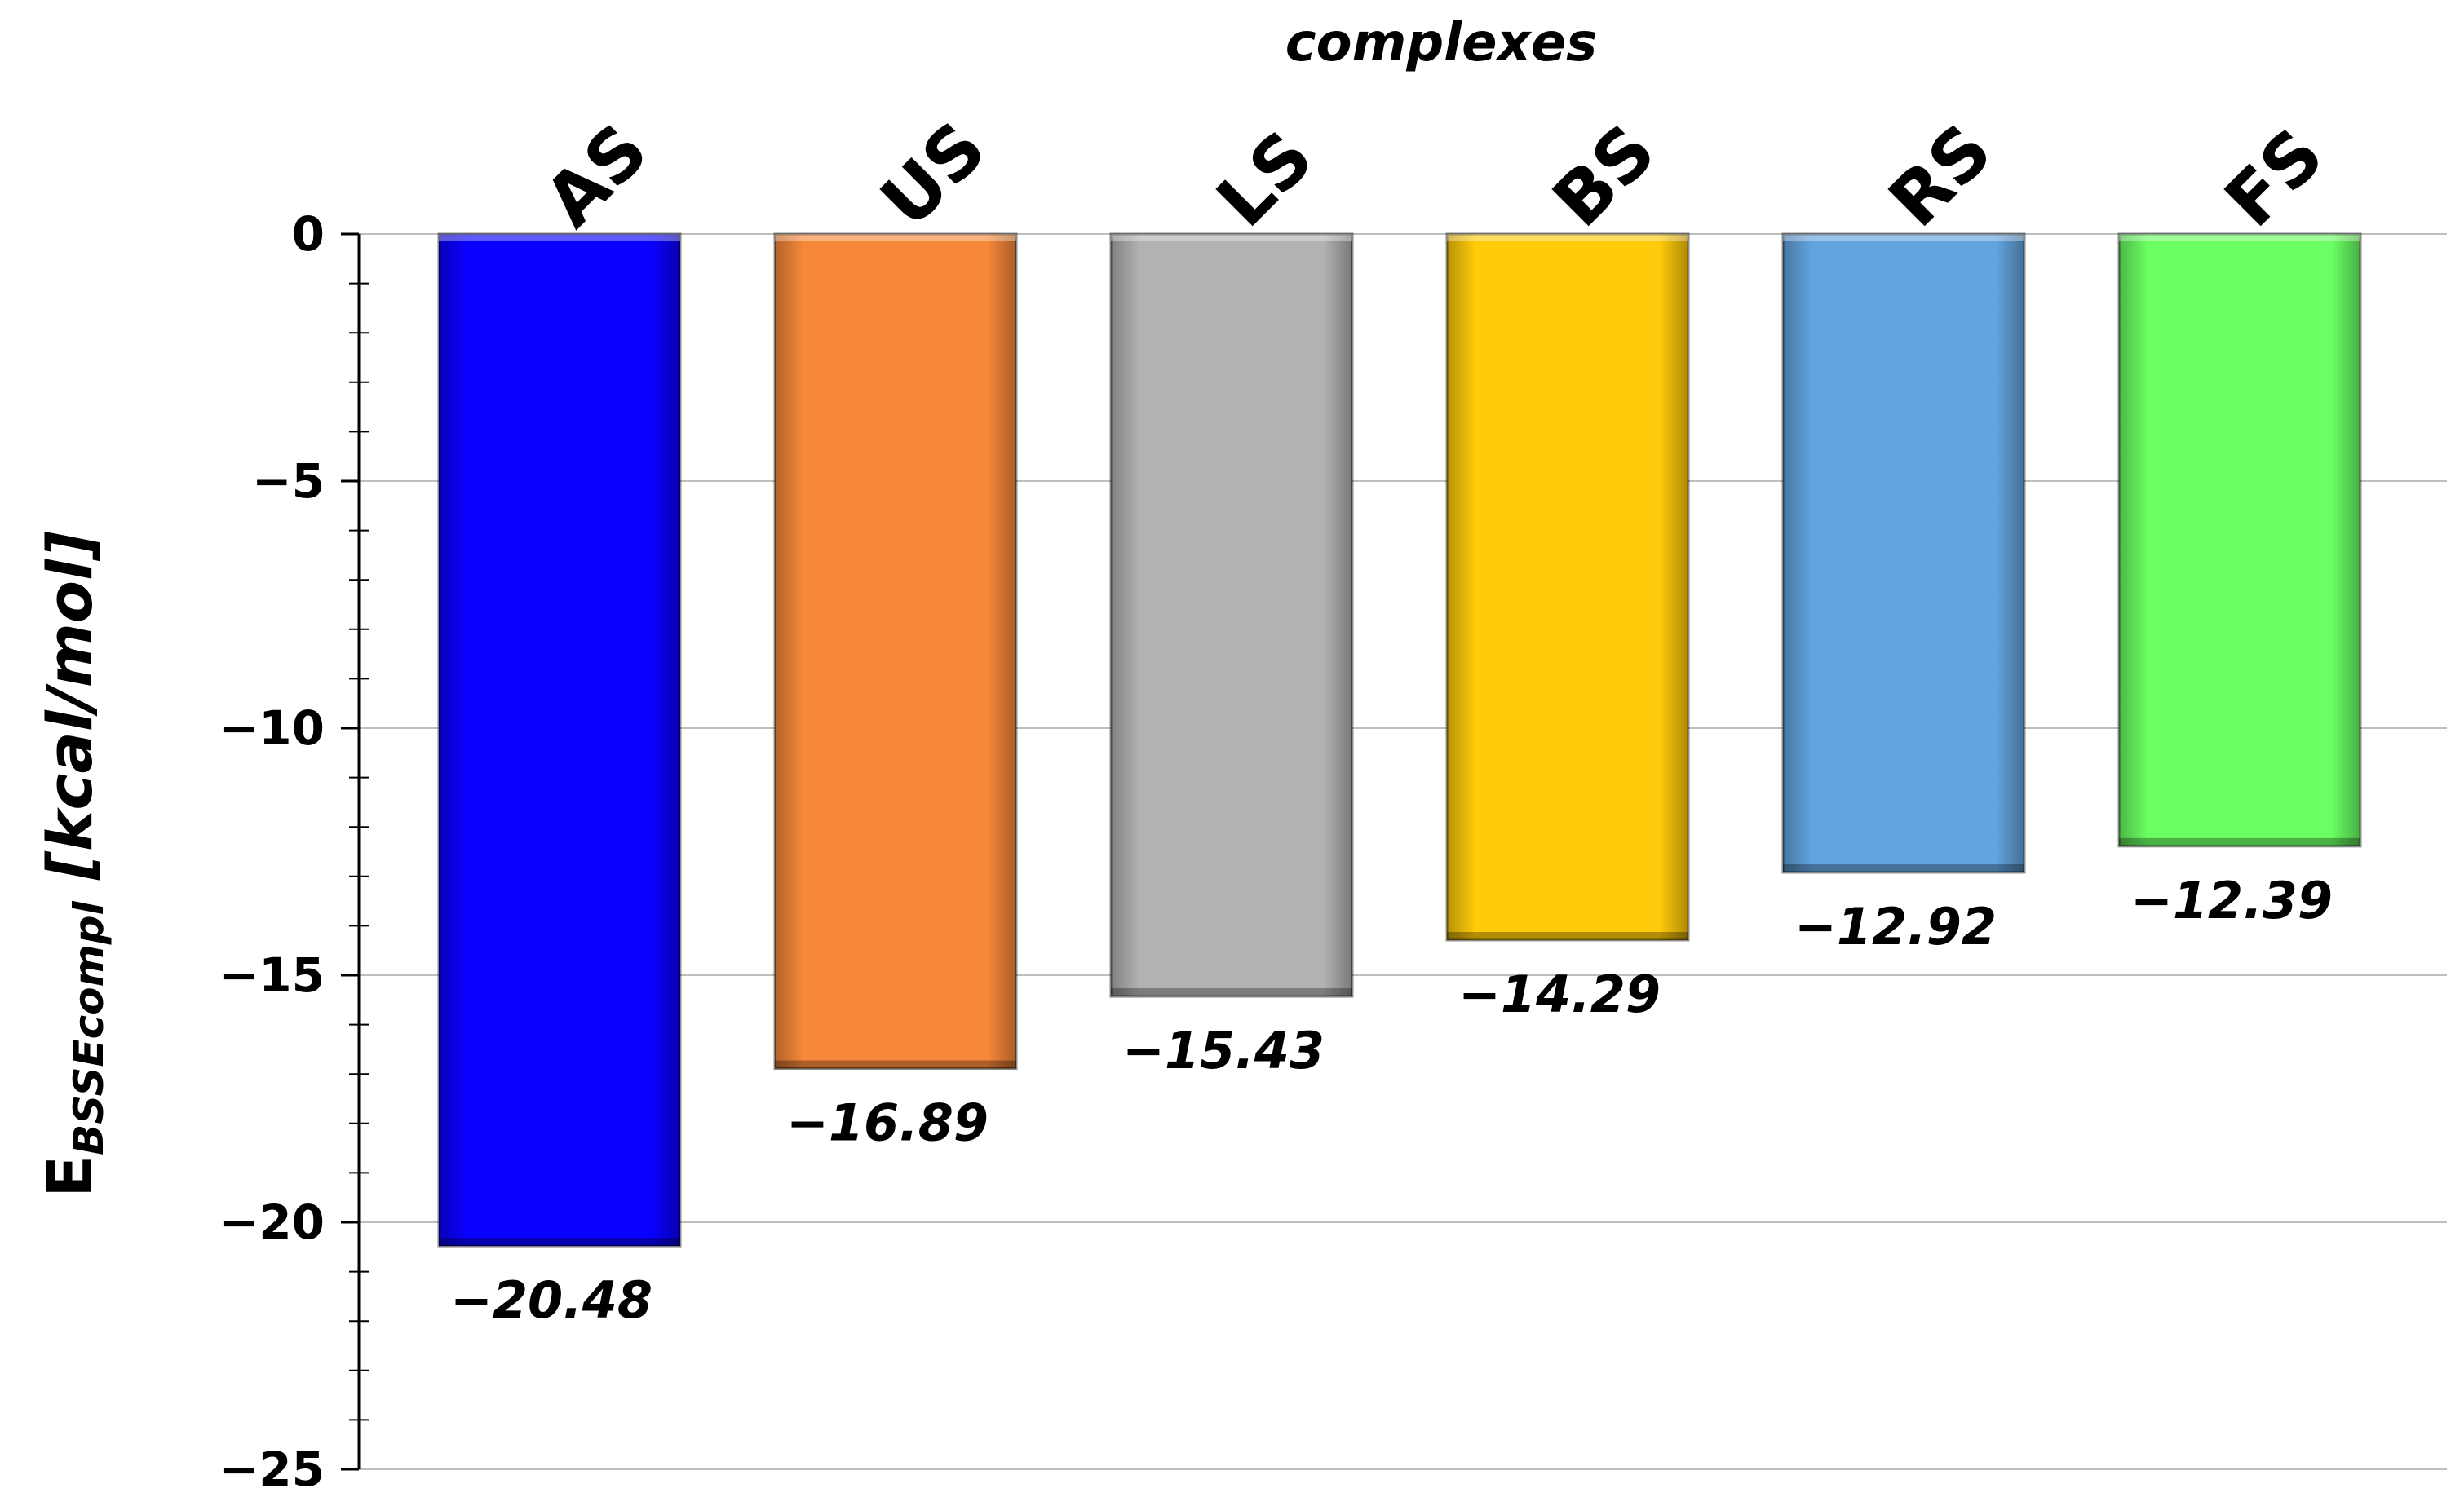 This screenshot has height=1506, width=2464. I want to click on y-axis-title-subscript: BSSEcompl, so click(89, 1027).